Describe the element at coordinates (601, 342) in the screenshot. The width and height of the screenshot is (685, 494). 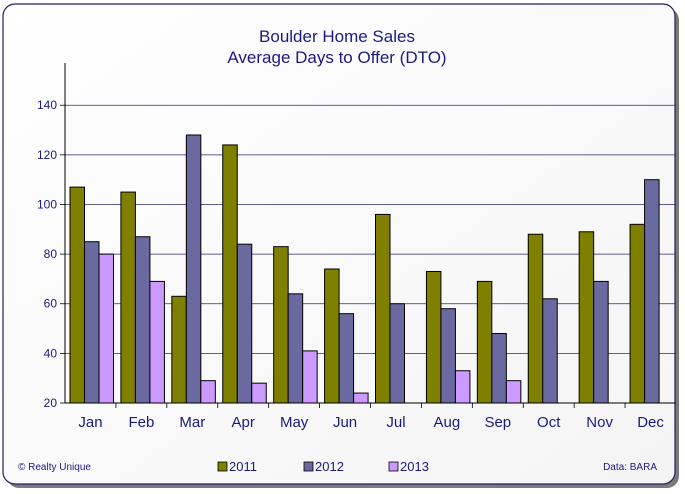
I see `bar-2012-nov` at that location.